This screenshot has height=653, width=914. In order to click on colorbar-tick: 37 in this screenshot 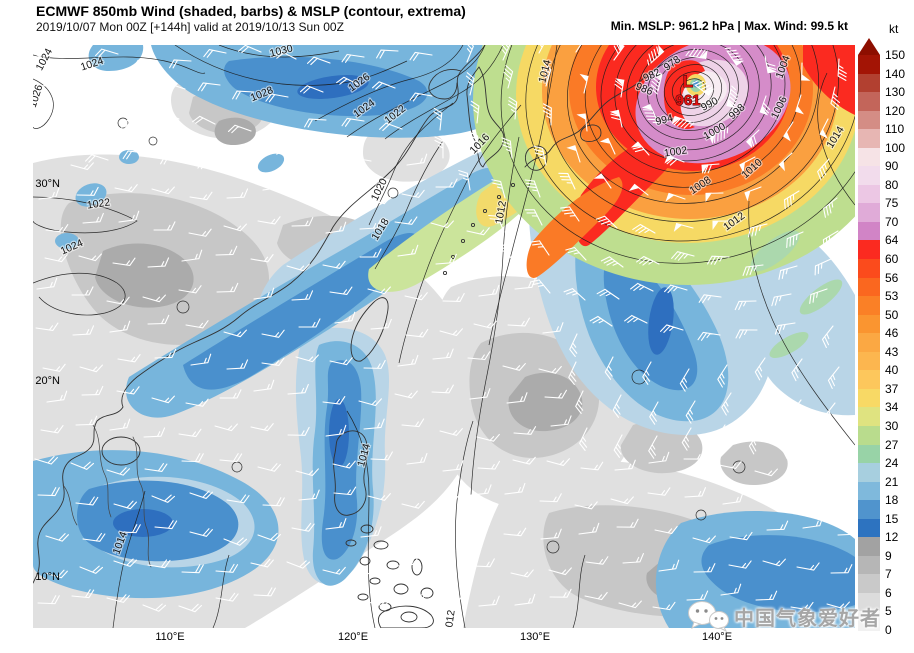, I will do `click(892, 388)`.